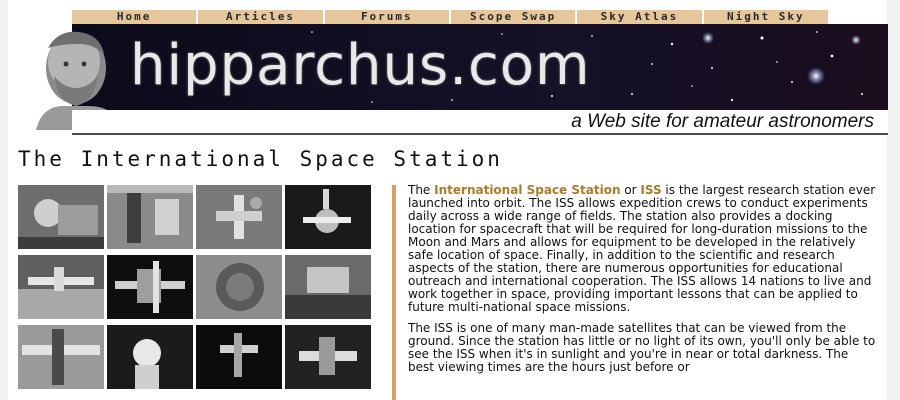  What do you see at coordinates (360, 65) in the screenshot?
I see `site-logo-text: hipparchus.com` at bounding box center [360, 65].